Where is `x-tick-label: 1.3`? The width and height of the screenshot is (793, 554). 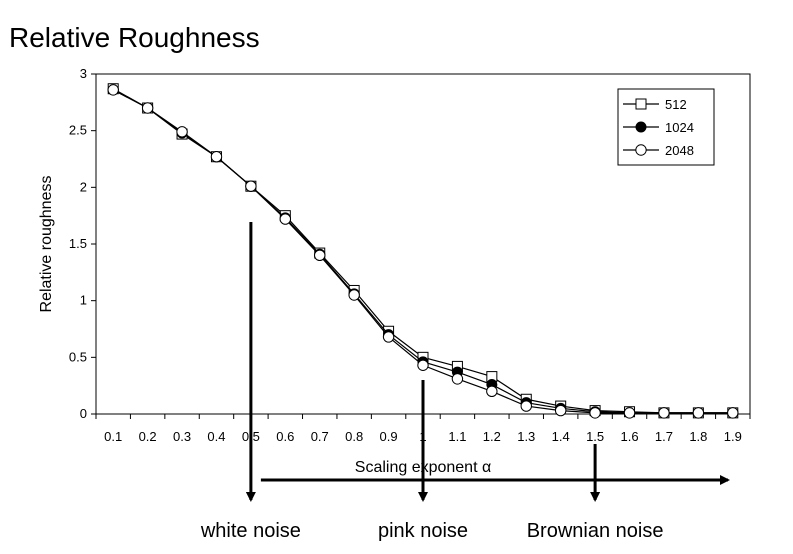 x-tick-label: 1.3 is located at coordinates (526, 436).